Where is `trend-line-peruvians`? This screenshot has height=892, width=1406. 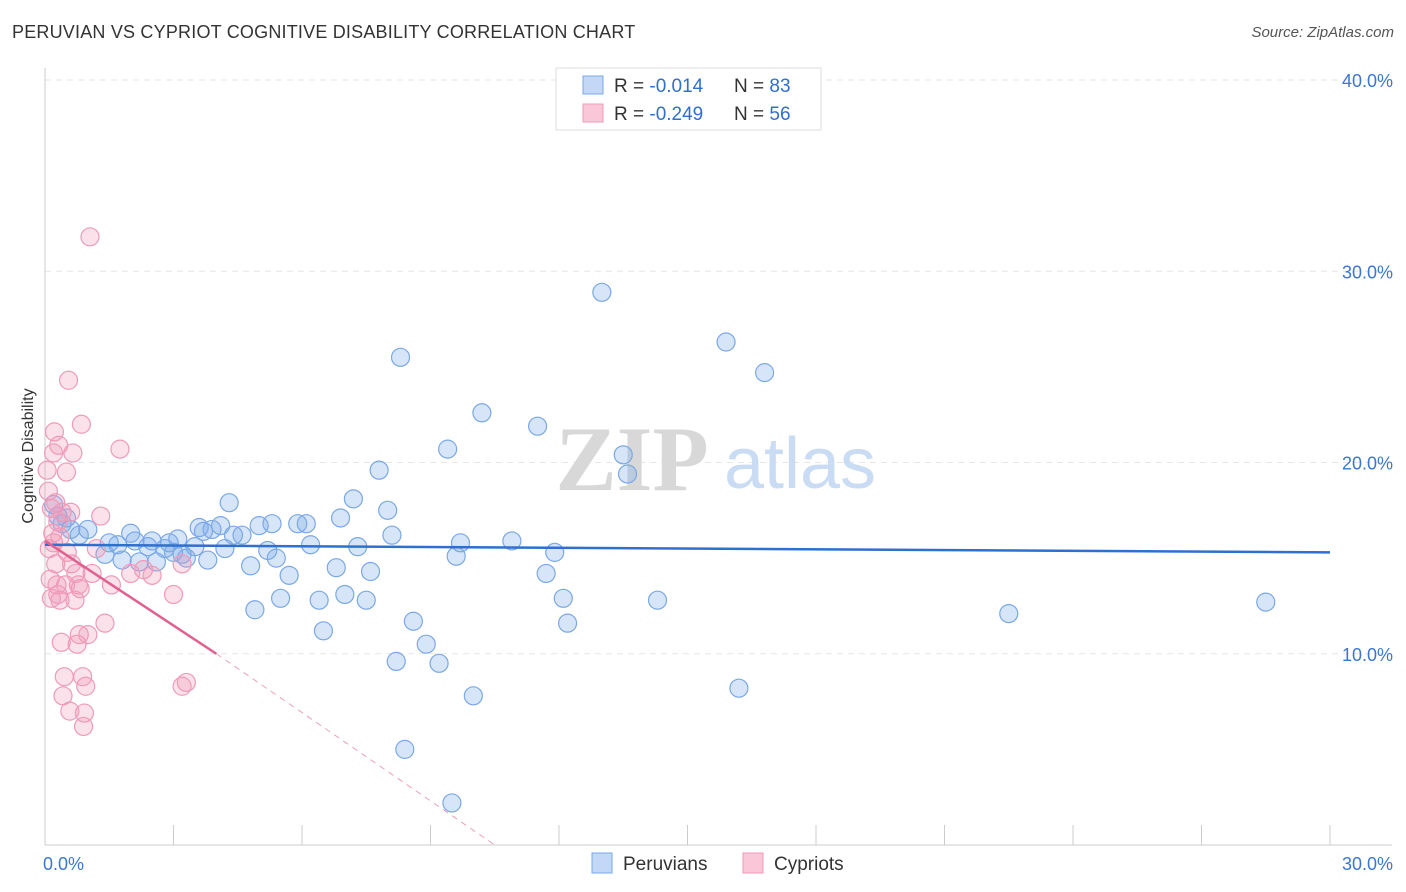
trend-line-peruvians is located at coordinates (687, 548).